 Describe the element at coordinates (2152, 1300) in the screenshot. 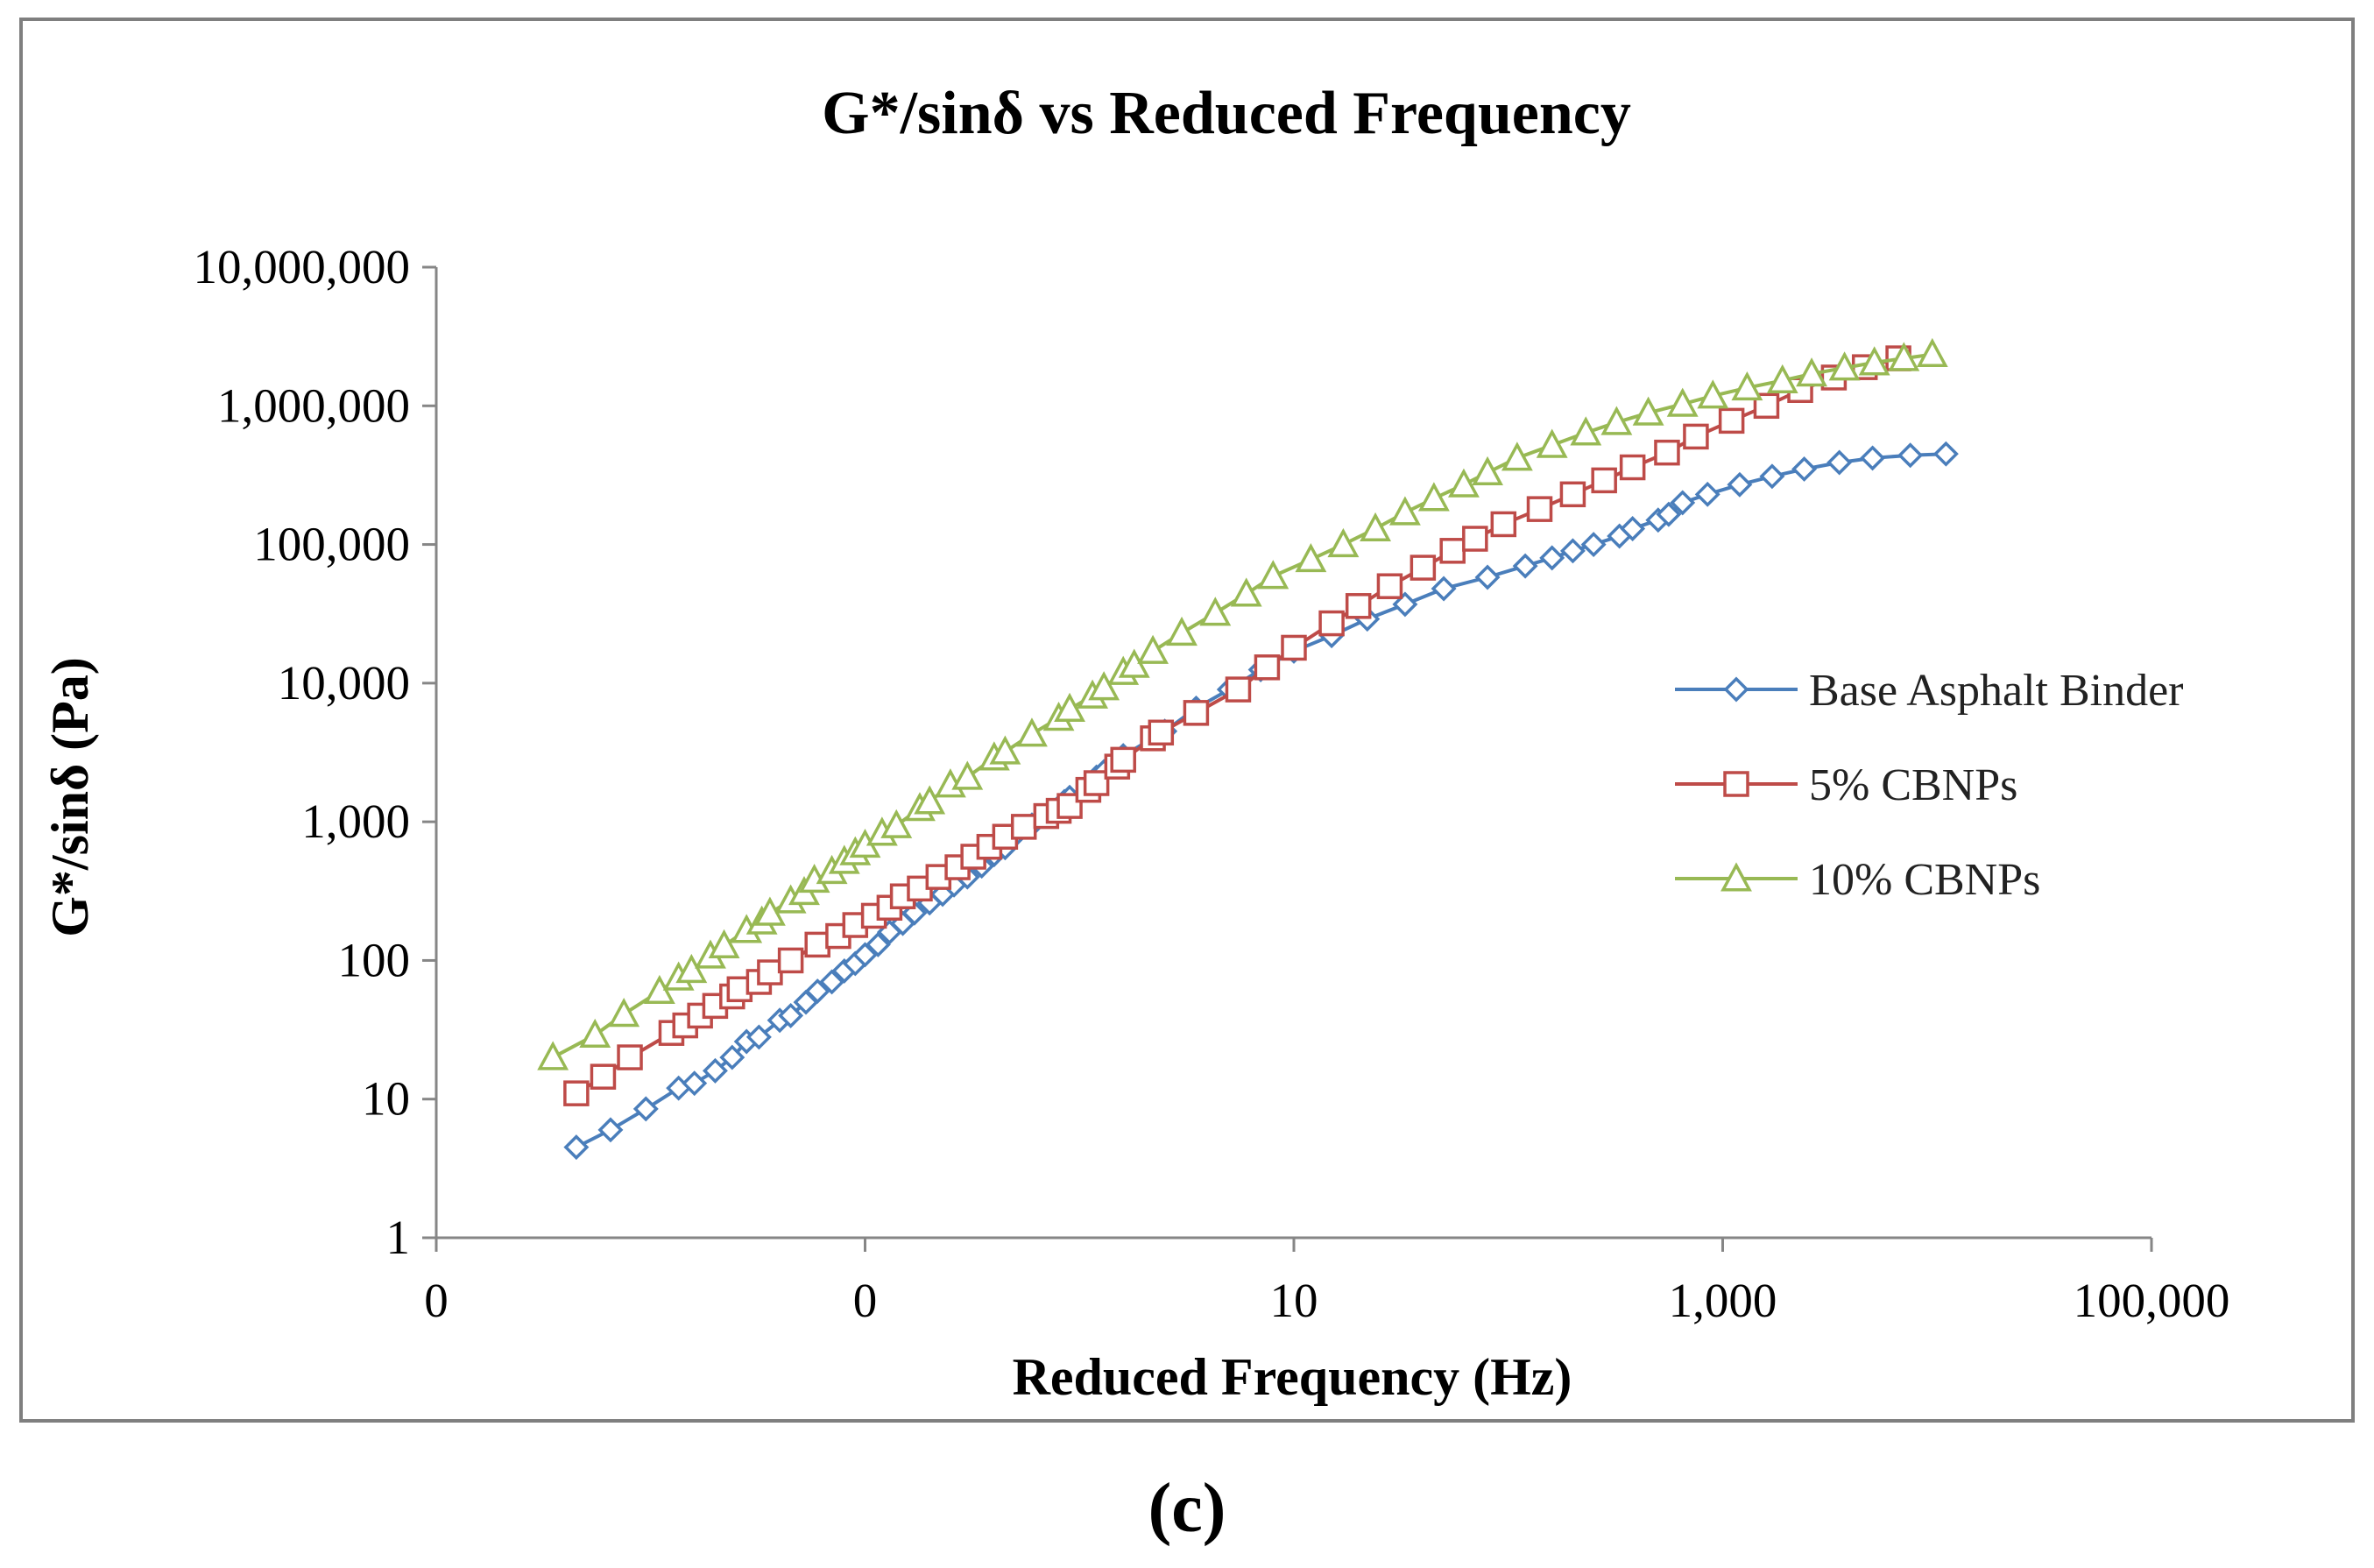

I see `x-tick-label: 100,000` at that location.